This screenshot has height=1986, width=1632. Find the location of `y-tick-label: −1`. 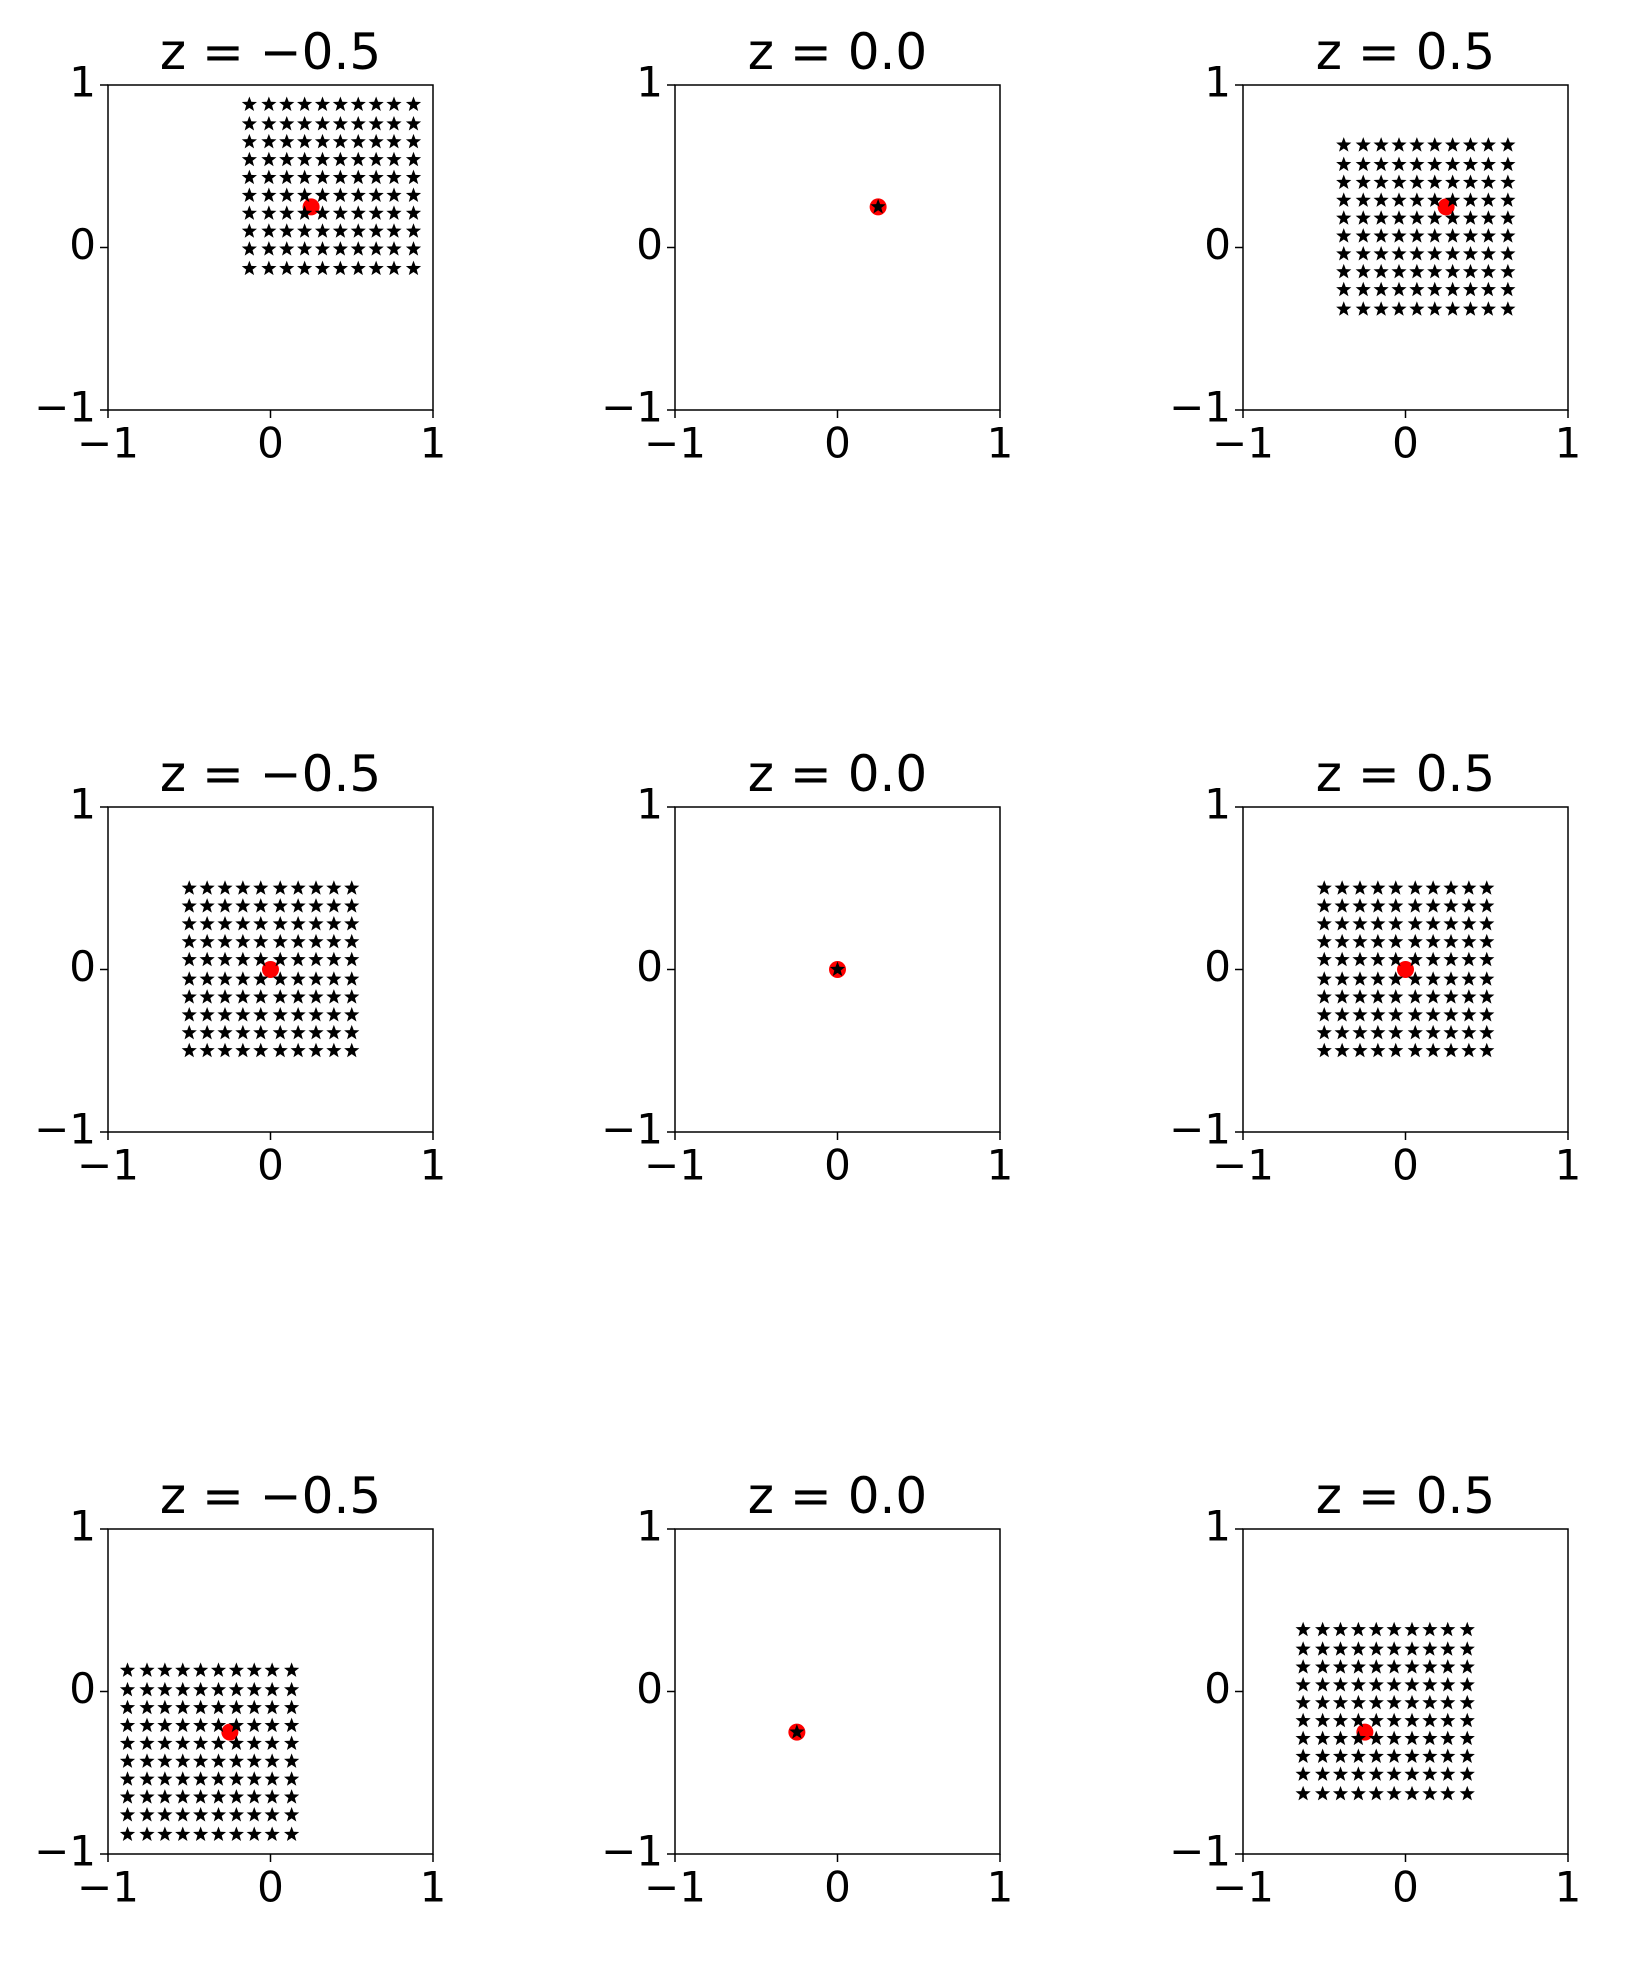

y-tick-label: −1 is located at coordinates (632, 407).